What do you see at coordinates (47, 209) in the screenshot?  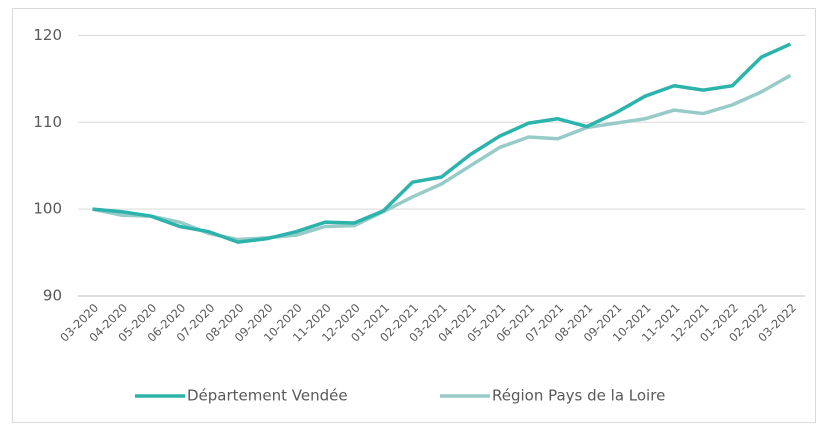 I see `y-tick-label: 100` at bounding box center [47, 209].